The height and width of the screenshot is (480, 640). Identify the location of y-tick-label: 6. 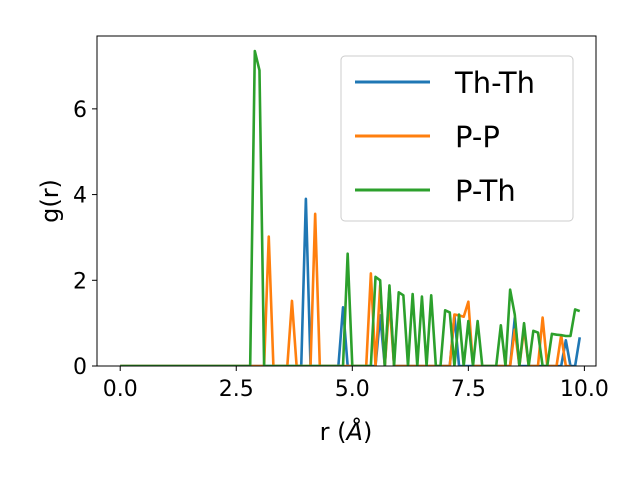
(80, 110).